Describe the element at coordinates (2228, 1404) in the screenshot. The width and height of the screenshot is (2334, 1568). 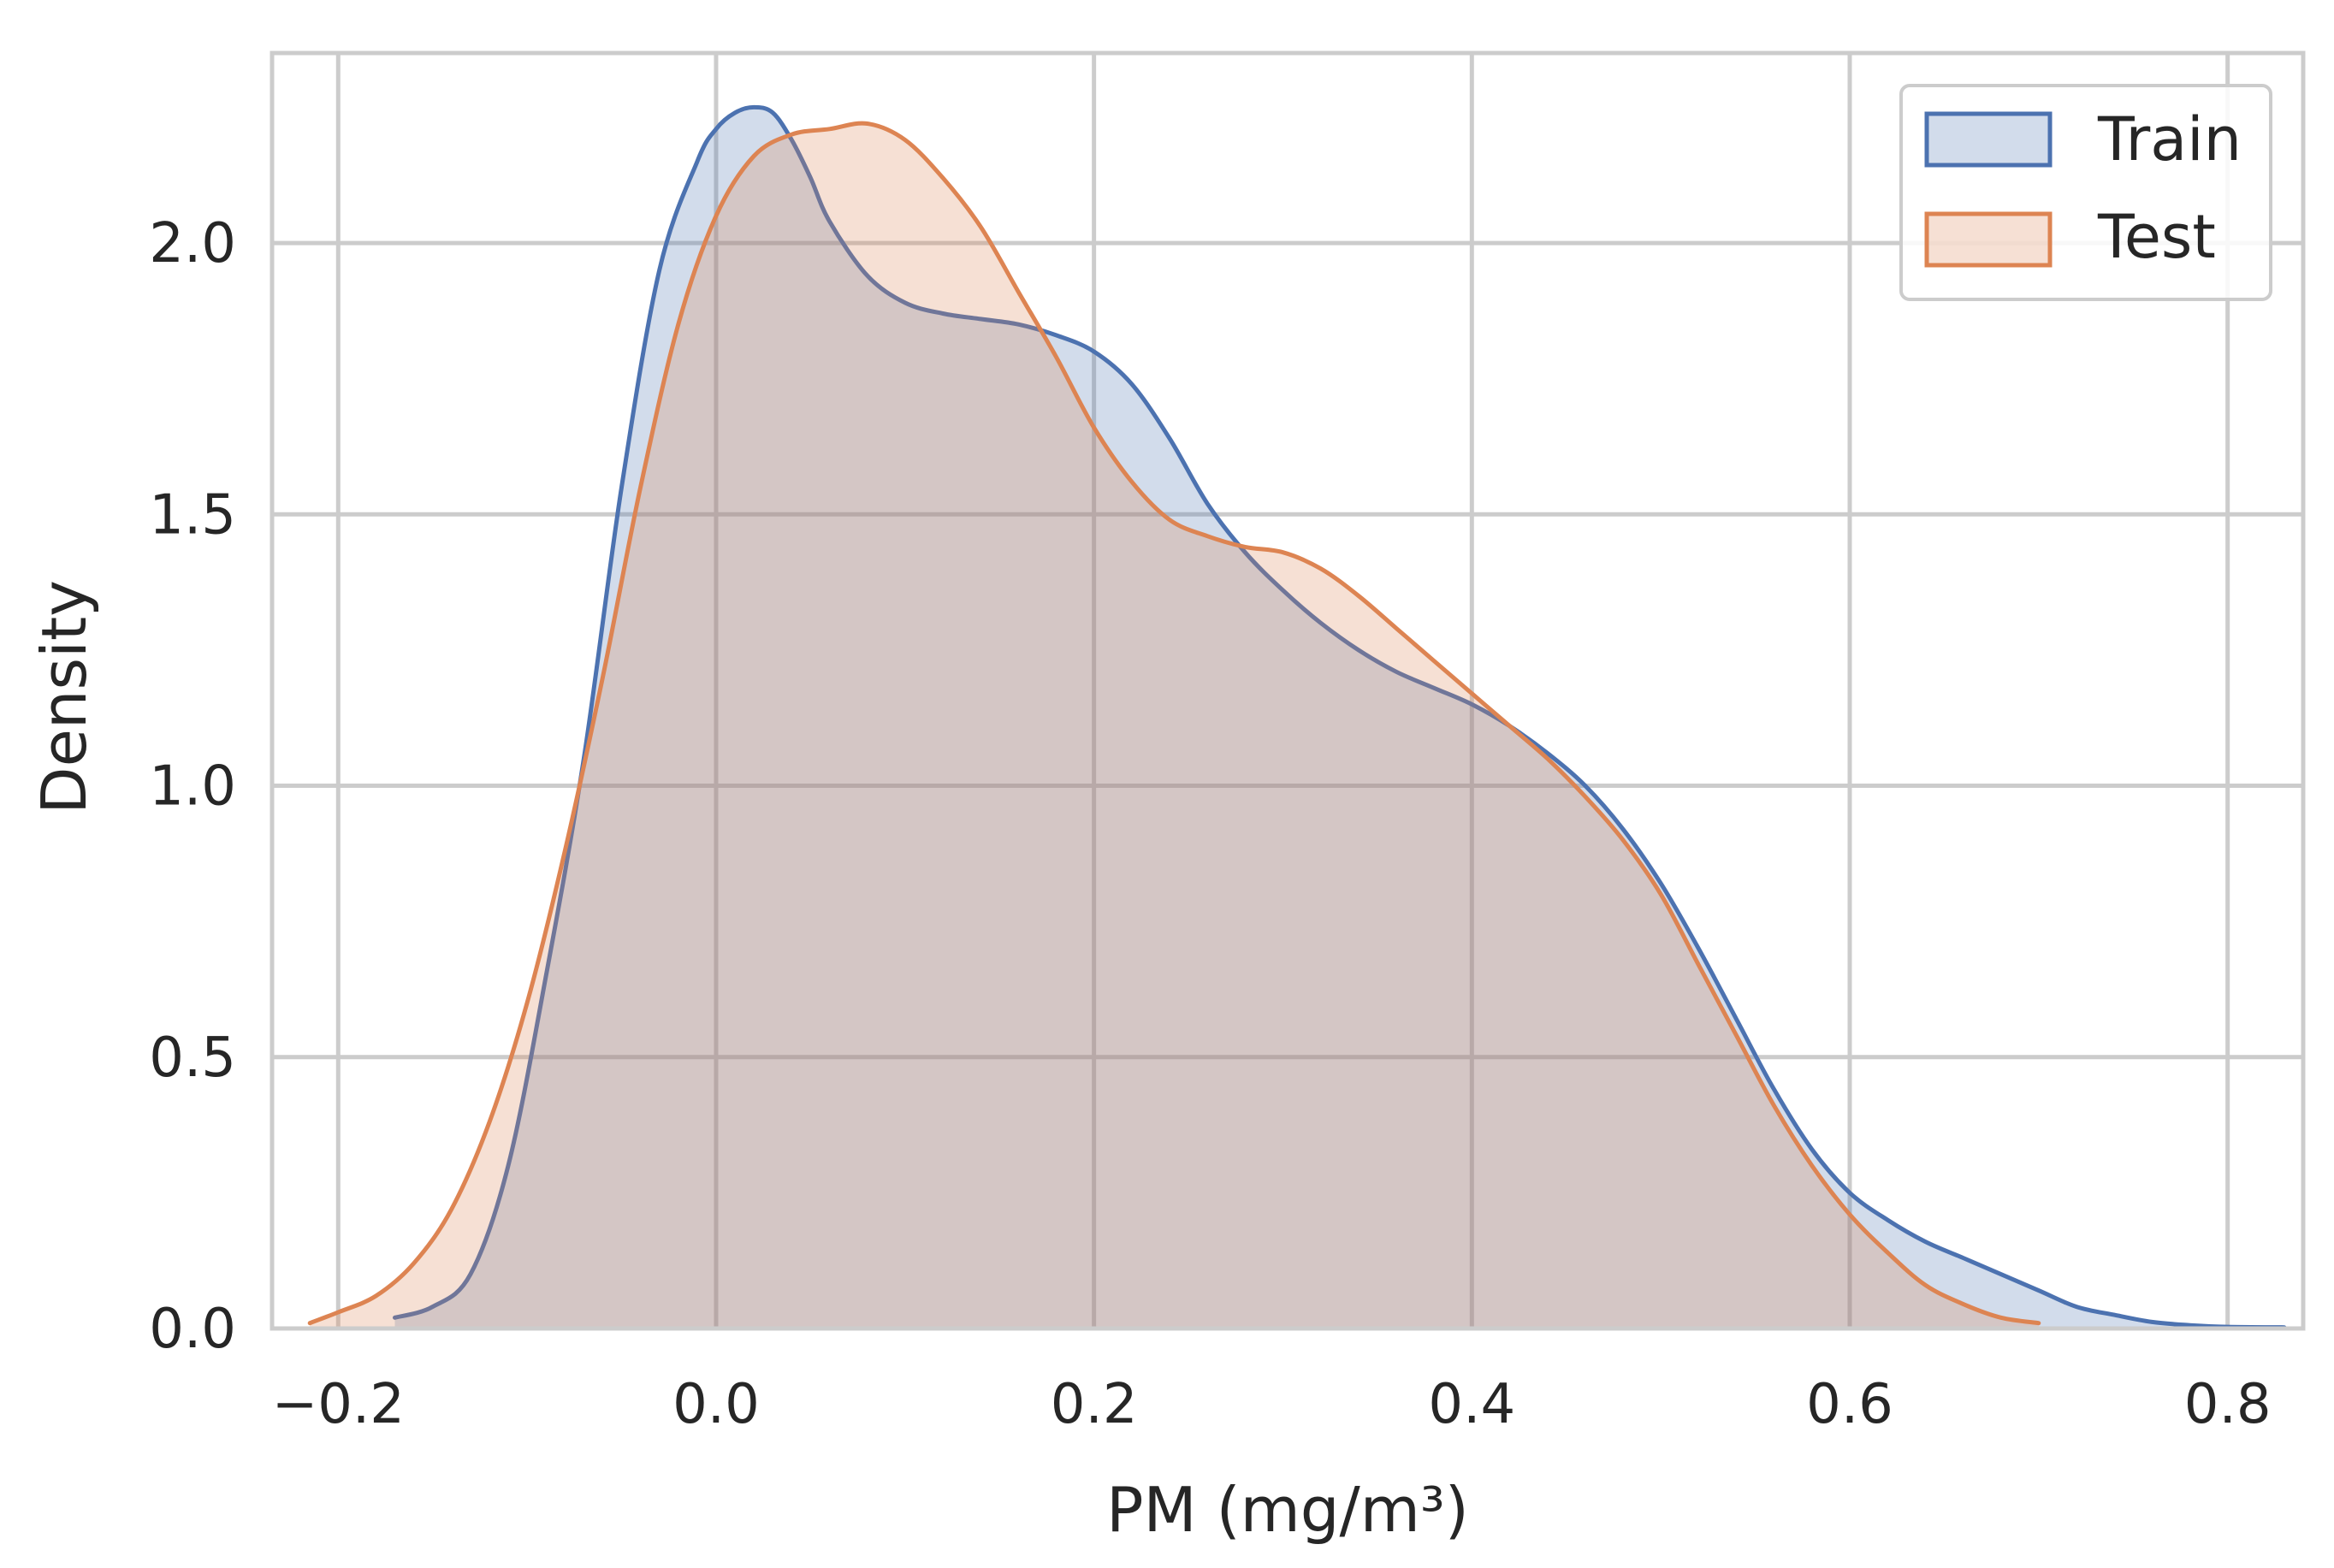
I see `x-tick-label: 0.8` at that location.